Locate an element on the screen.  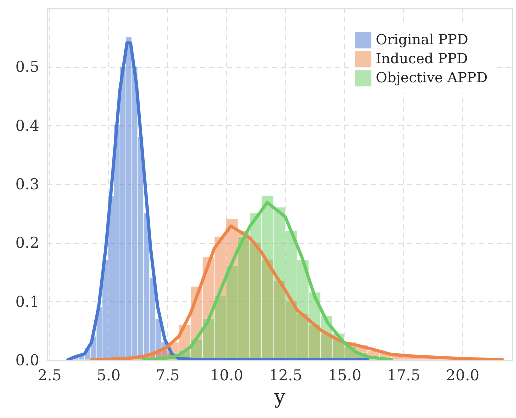
x-tick-label: 17.5 is located at coordinates (404, 375).